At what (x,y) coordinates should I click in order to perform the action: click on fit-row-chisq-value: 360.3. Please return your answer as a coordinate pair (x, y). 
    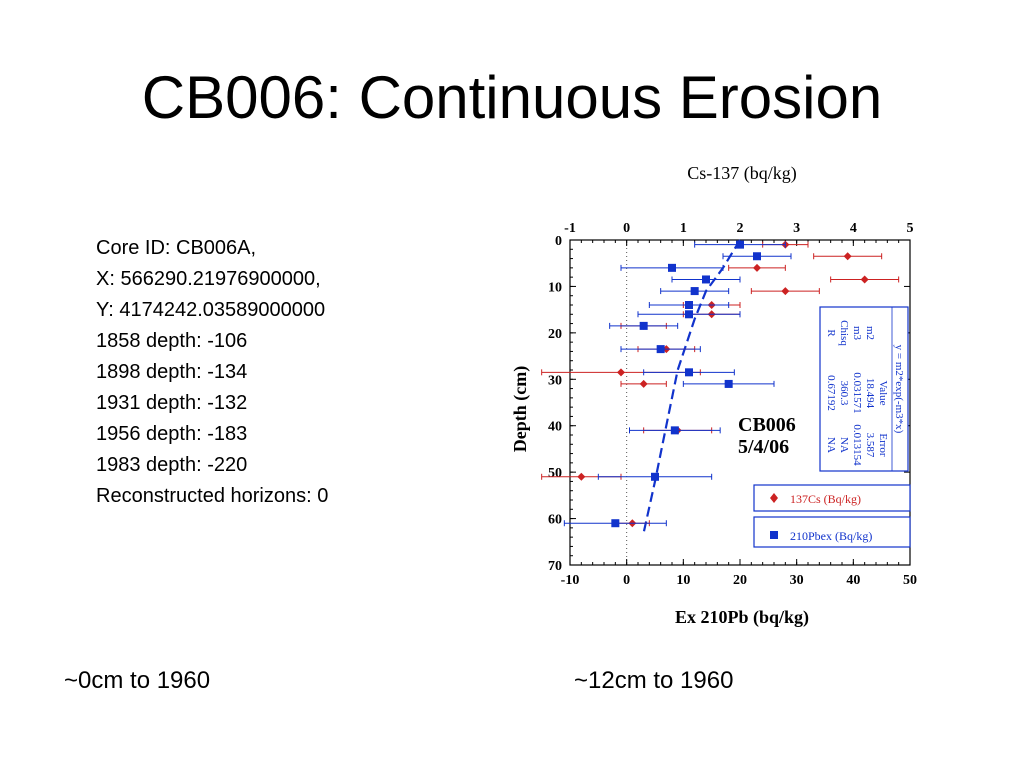
    Looking at the image, I should click on (844, 393).